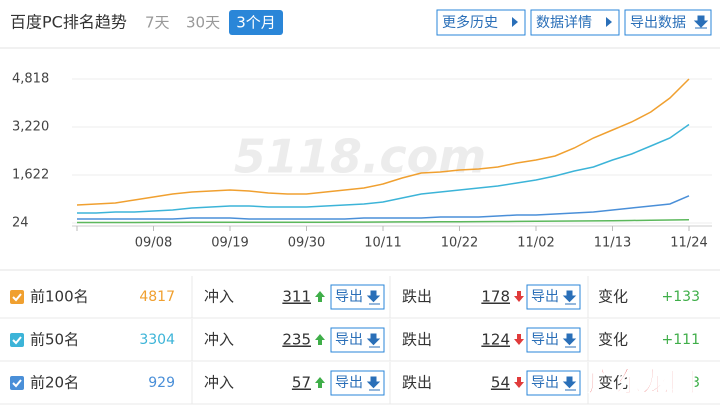  I want to click on change-value: +111, so click(681, 340).